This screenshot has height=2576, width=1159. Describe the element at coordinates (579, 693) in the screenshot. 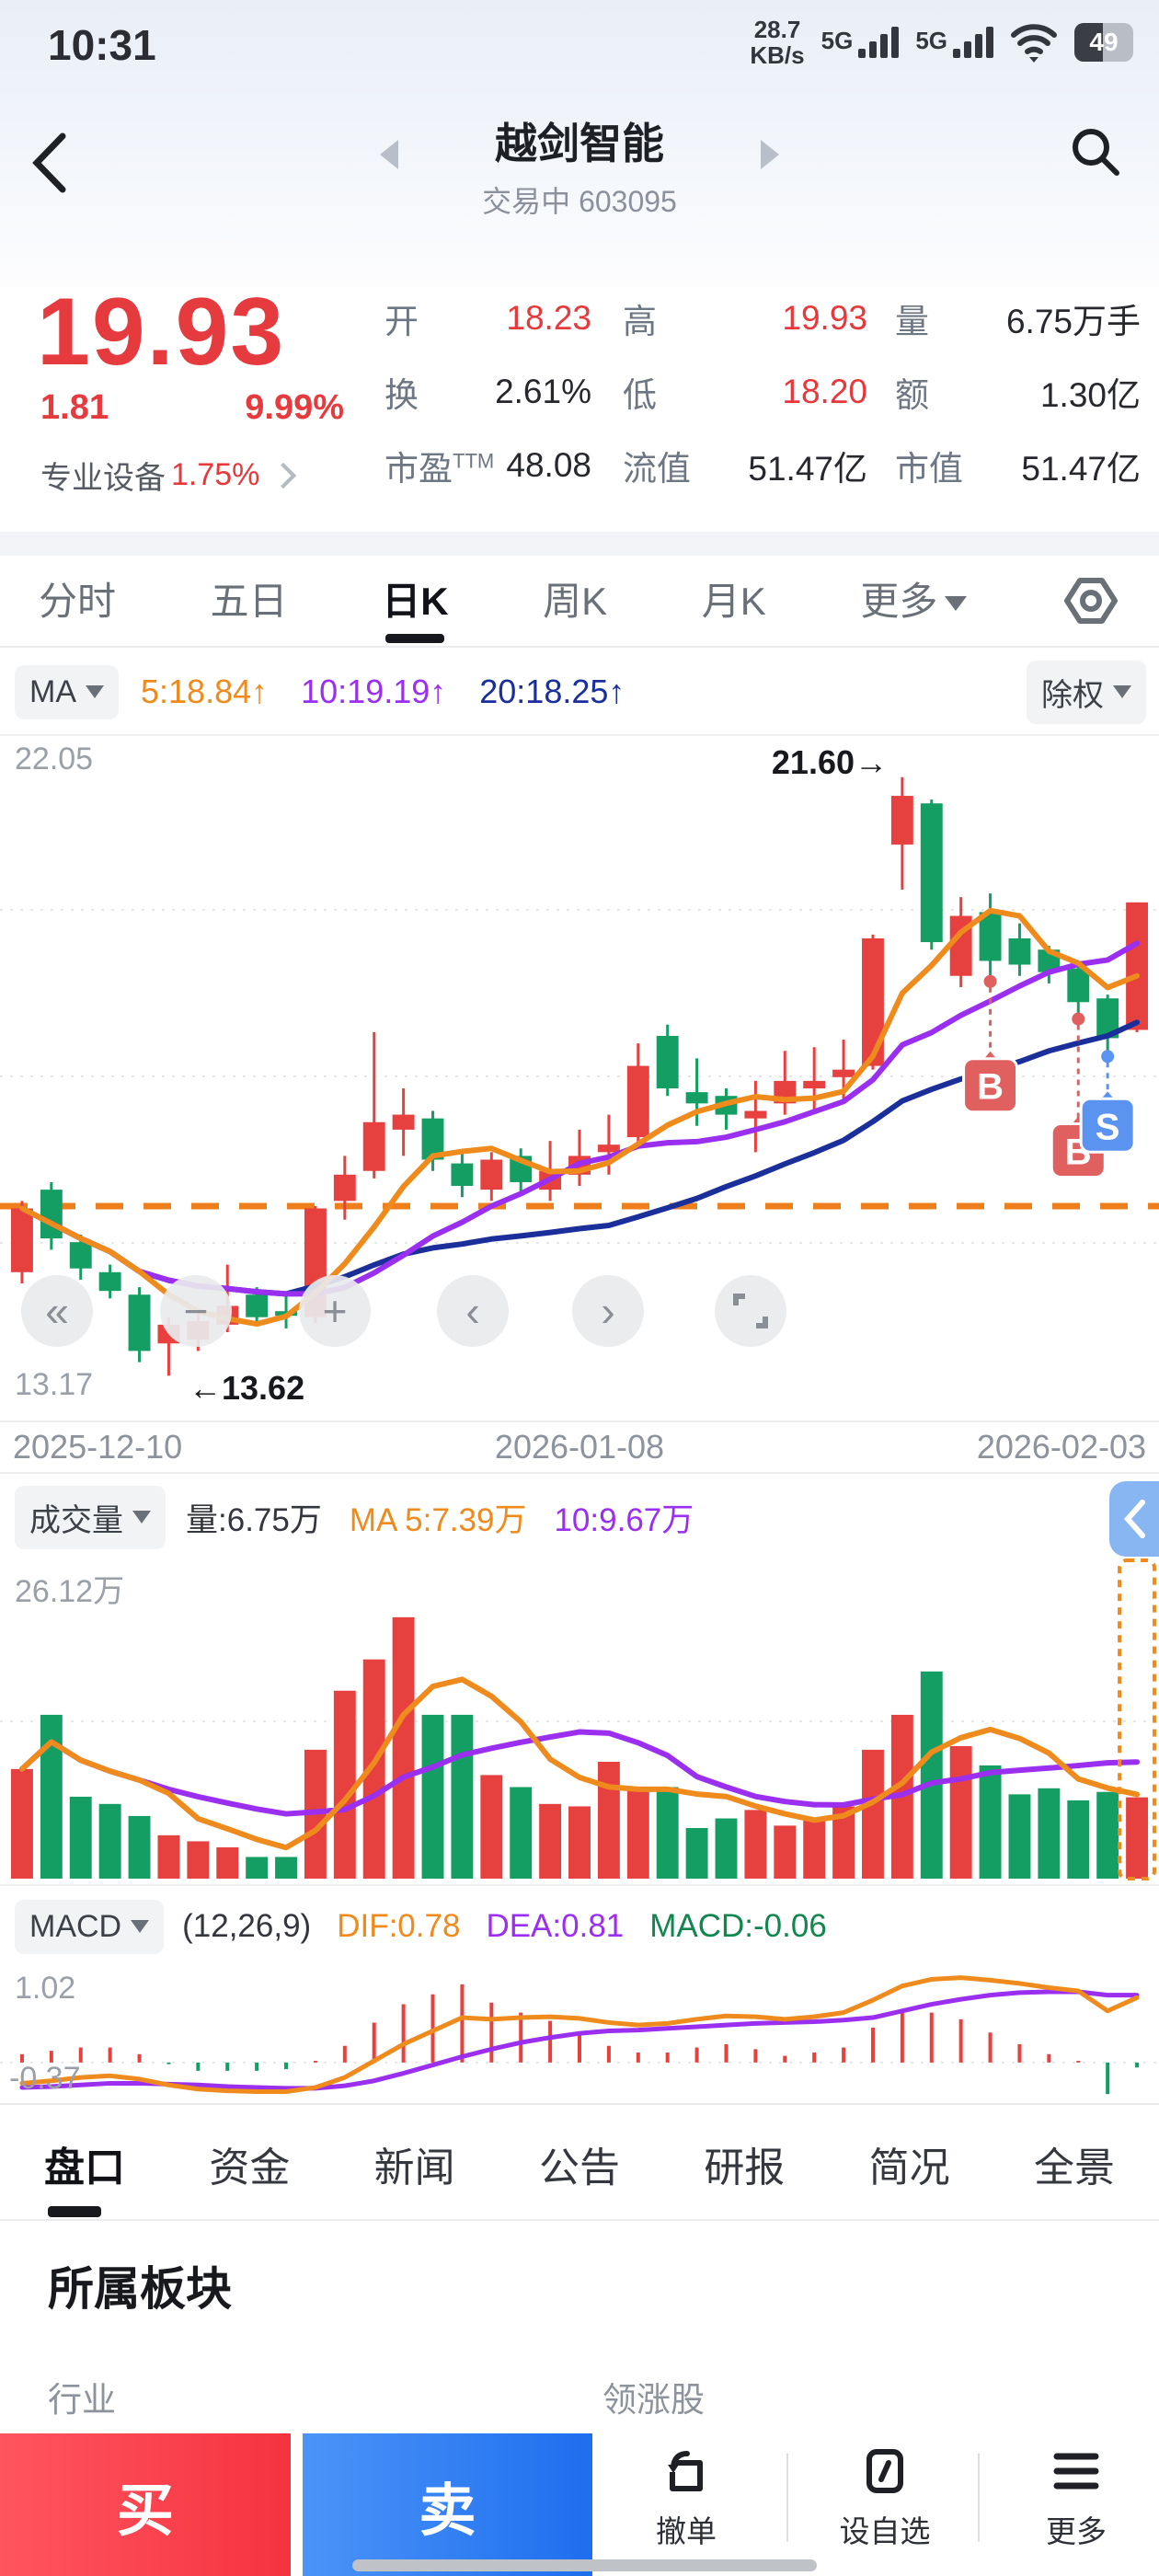

I see `ma-indicator-row: MA 5:18.84↑ 10:19.19↑ 20:18.25↑ 除权` at that location.